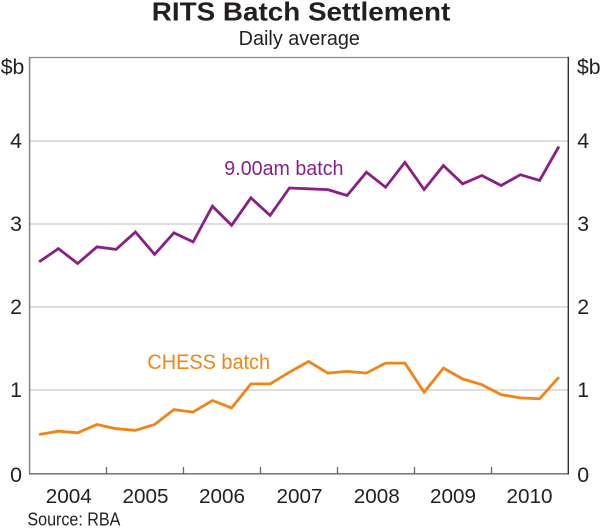 The height and width of the screenshot is (528, 600). I want to click on svg-text: 2010, so click(529, 496).